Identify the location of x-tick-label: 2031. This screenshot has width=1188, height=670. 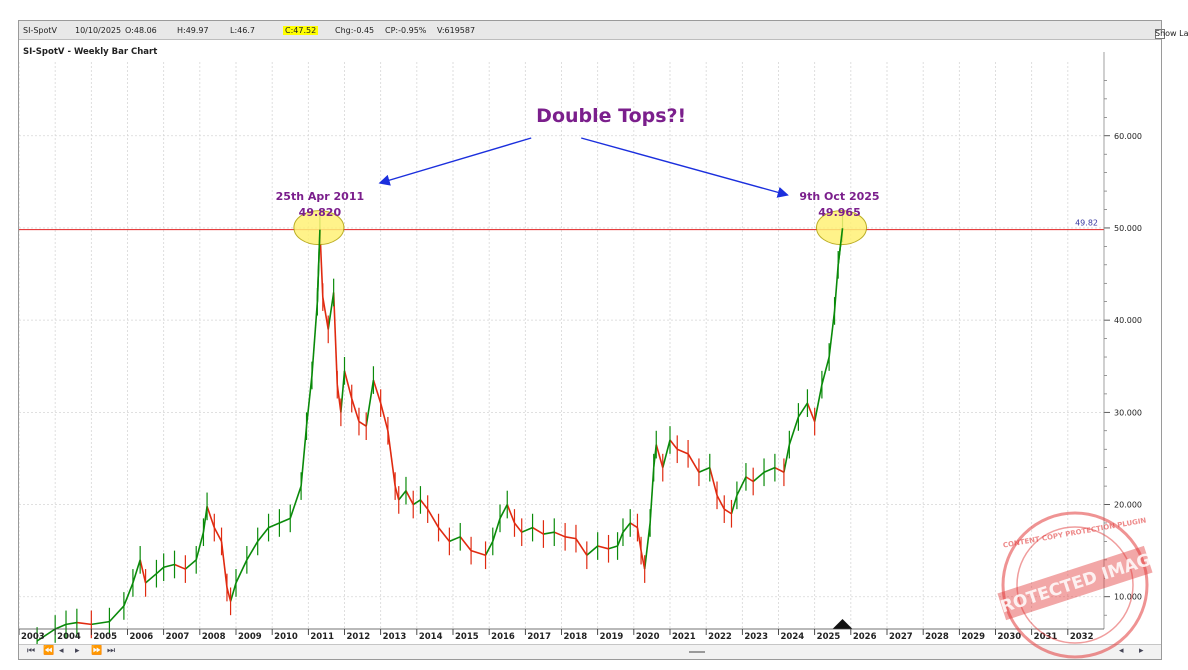
(1046, 637).